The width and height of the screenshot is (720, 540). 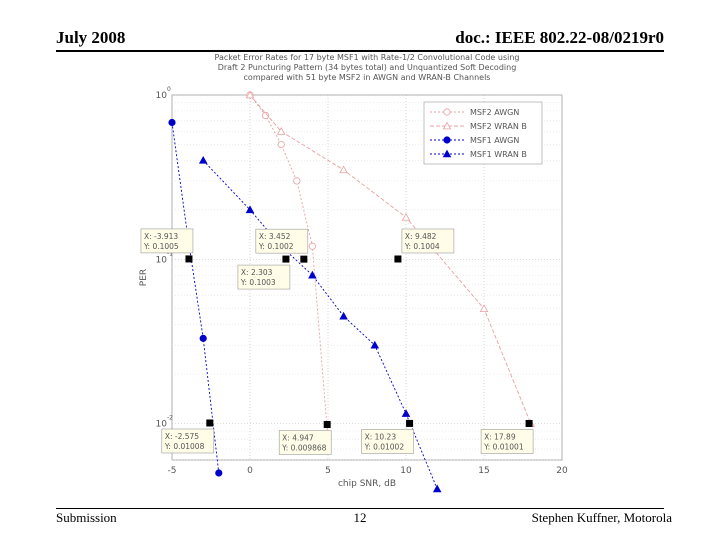 I want to click on datatip-x: X: 17.89, so click(x=500, y=436).